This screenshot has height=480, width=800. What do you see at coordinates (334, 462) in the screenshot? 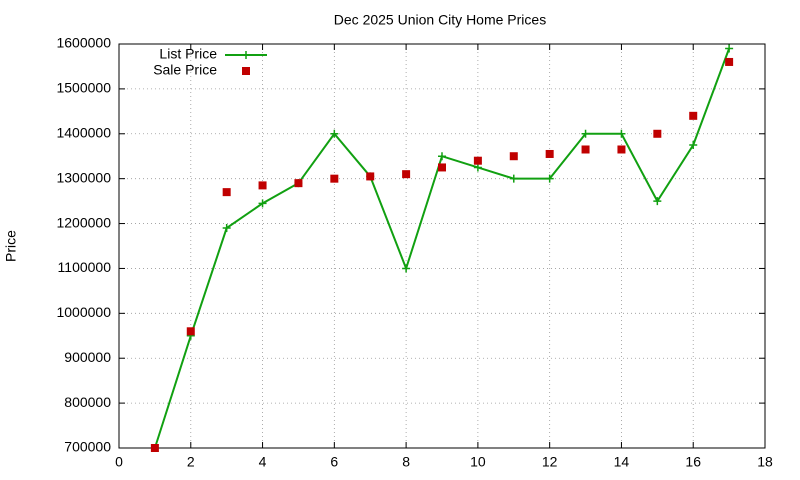
I see `x-tick-label: 6` at bounding box center [334, 462].